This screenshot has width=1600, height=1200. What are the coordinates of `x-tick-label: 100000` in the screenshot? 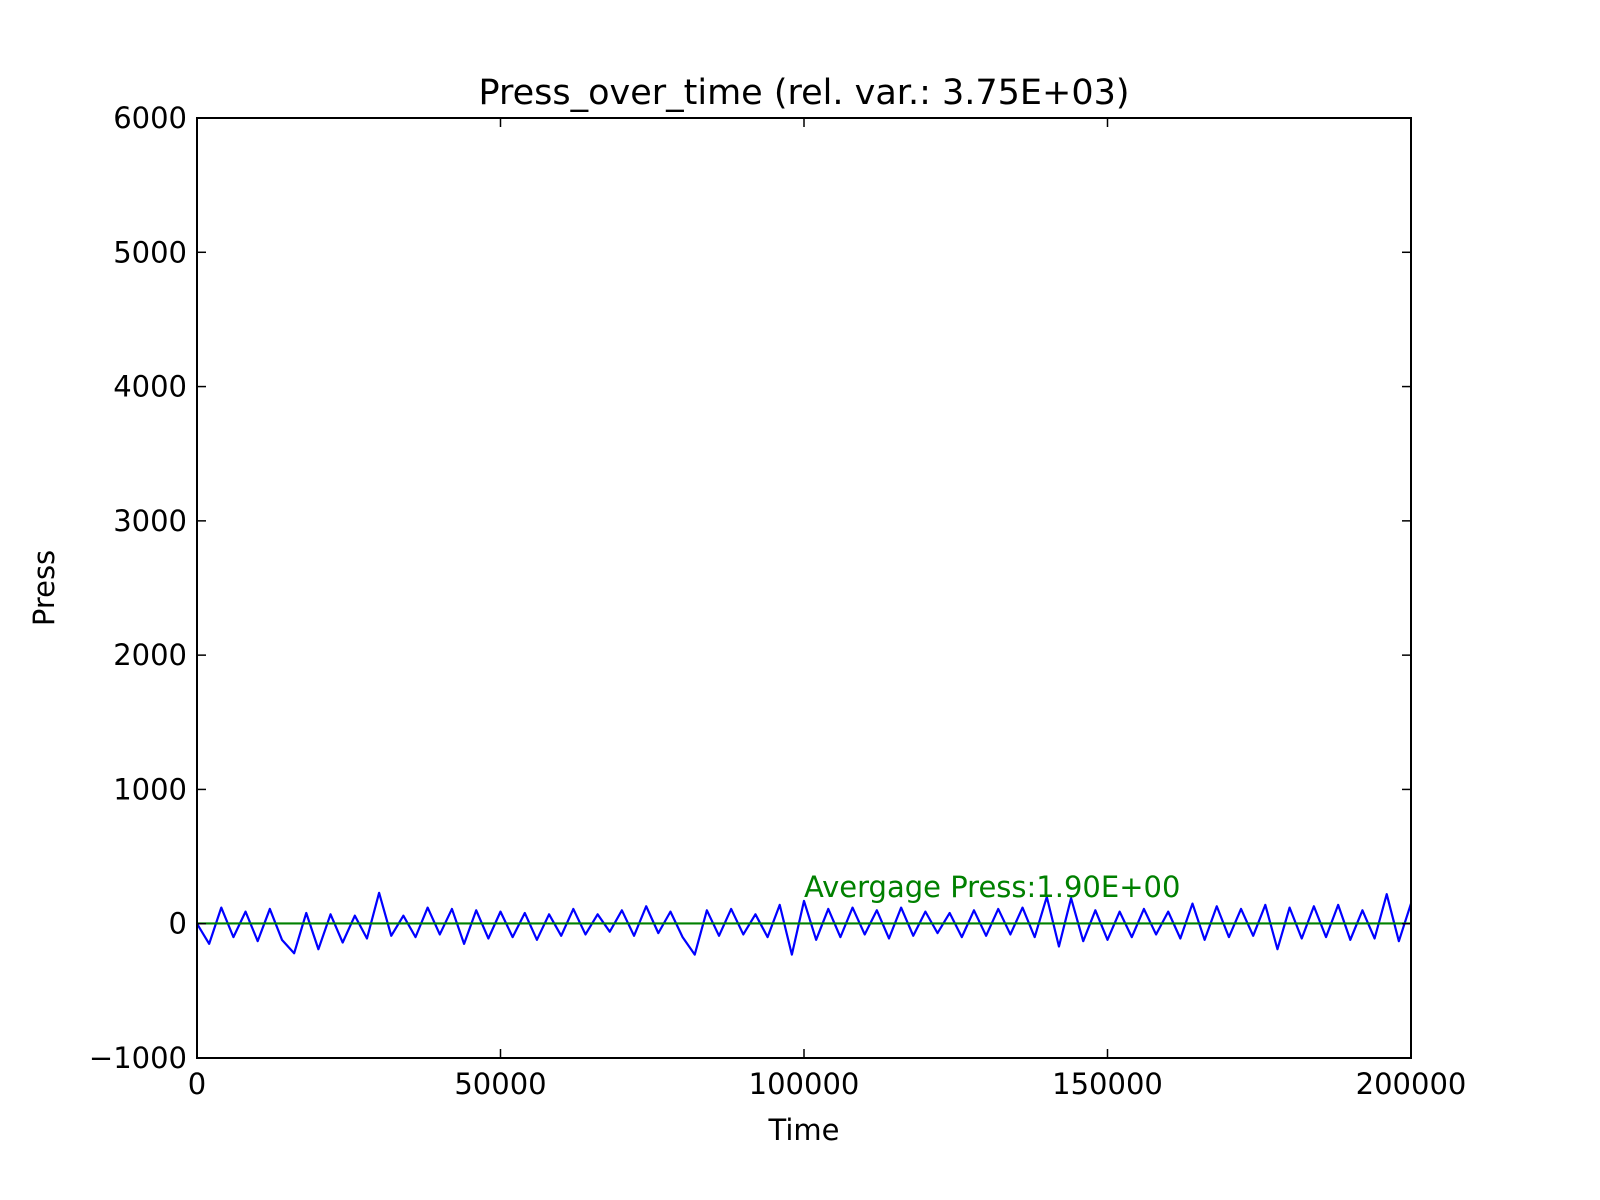 It's located at (804, 1084).